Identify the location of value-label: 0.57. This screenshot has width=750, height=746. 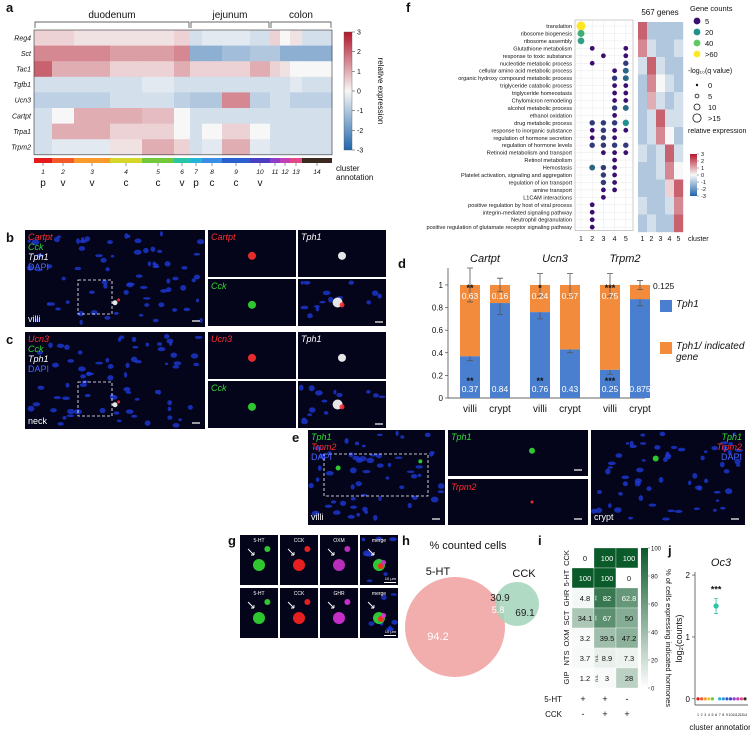
(570, 296).